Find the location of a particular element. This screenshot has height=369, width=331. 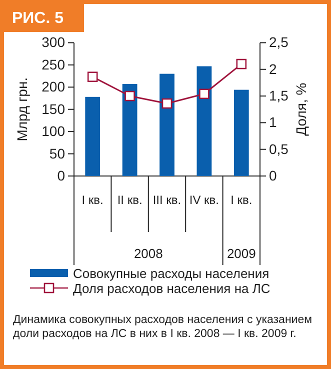

y2-tick-label: 0,5 is located at coordinates (279, 148).